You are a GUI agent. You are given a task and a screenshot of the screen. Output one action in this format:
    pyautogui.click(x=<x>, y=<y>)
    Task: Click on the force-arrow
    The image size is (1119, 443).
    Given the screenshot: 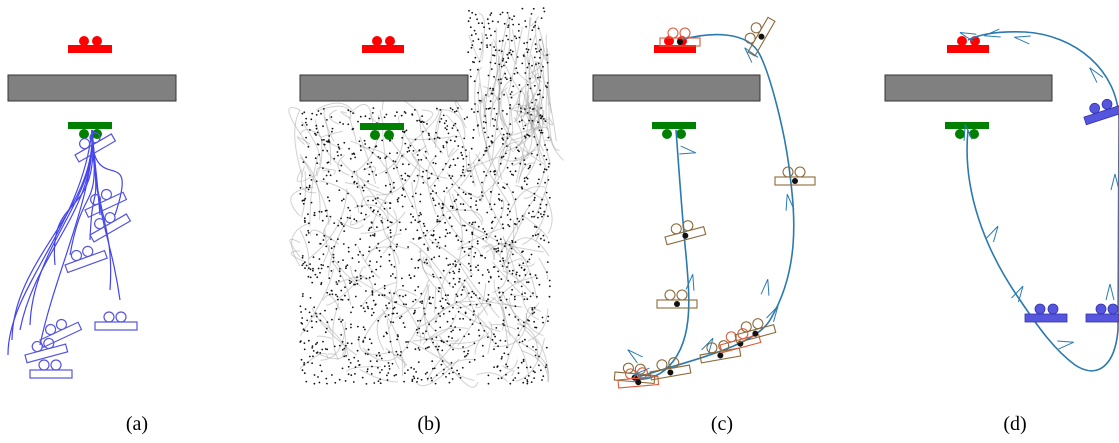 What is the action you would take?
    pyautogui.click(x=707, y=346)
    